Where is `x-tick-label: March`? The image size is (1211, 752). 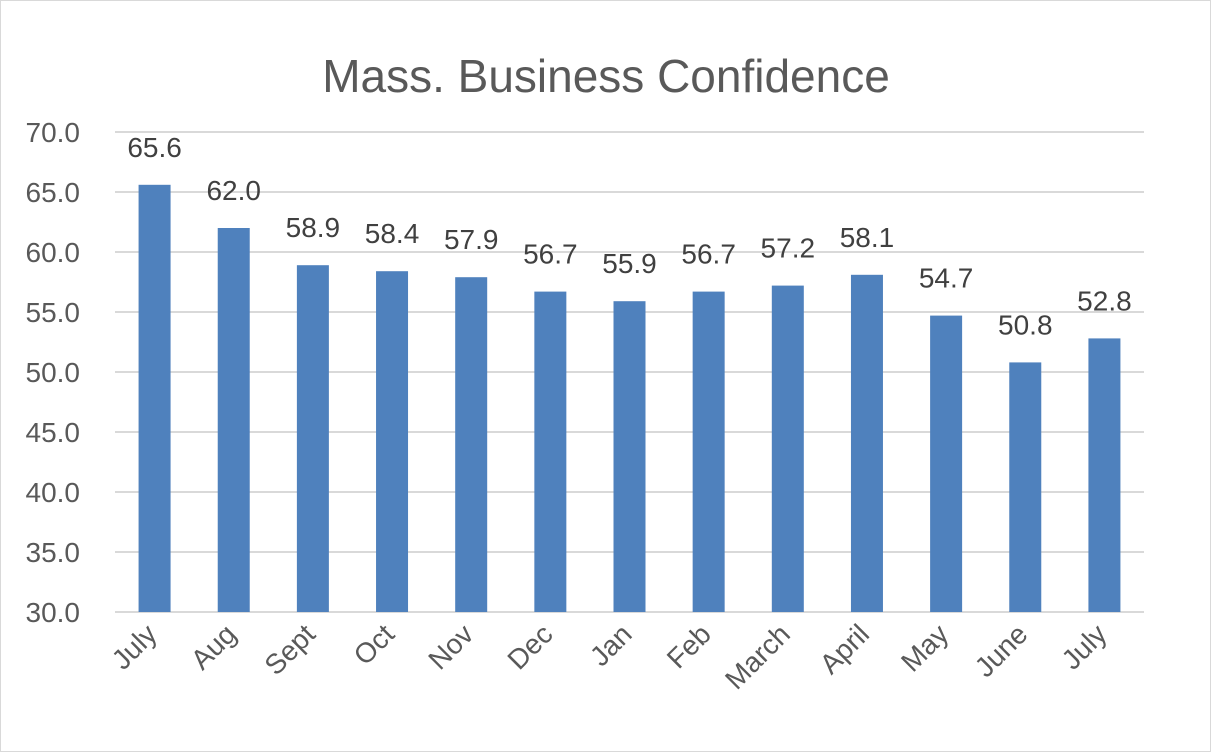 x-tick-label: March is located at coordinates (757, 656).